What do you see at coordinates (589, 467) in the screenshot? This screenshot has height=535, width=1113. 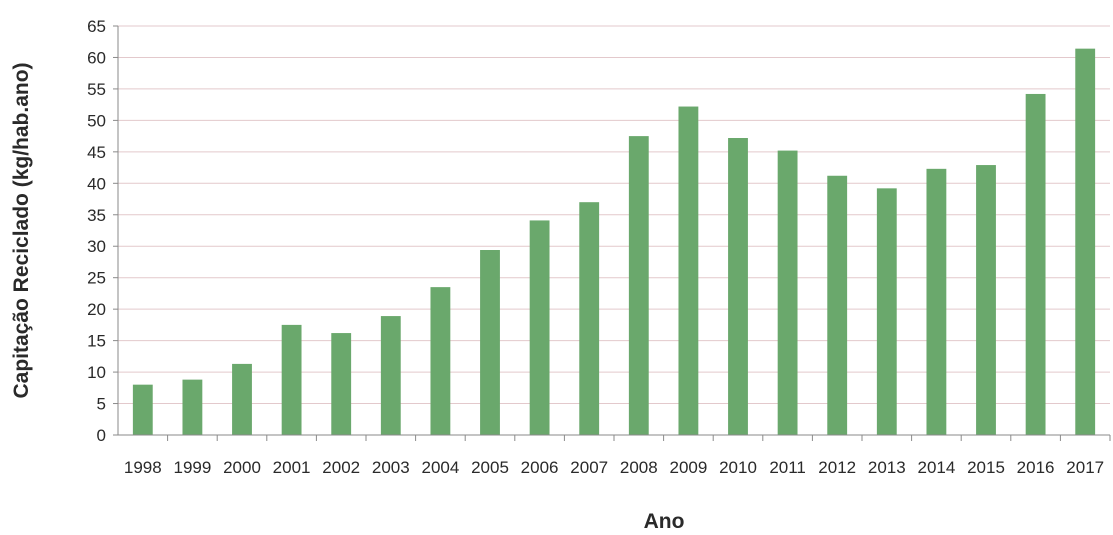 I see `x-tick-label: 2007` at bounding box center [589, 467].